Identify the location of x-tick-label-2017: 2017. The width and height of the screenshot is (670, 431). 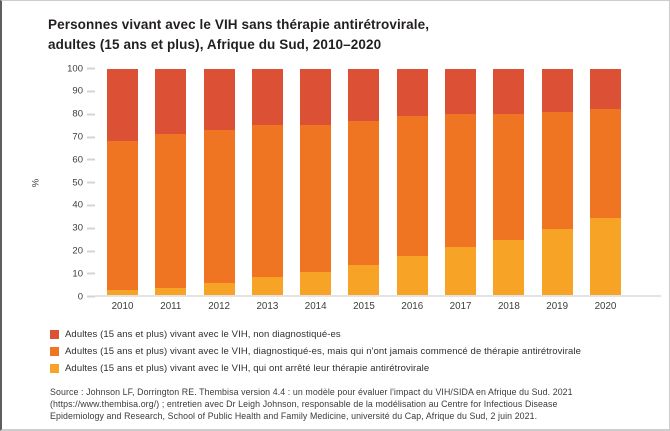
(460, 306).